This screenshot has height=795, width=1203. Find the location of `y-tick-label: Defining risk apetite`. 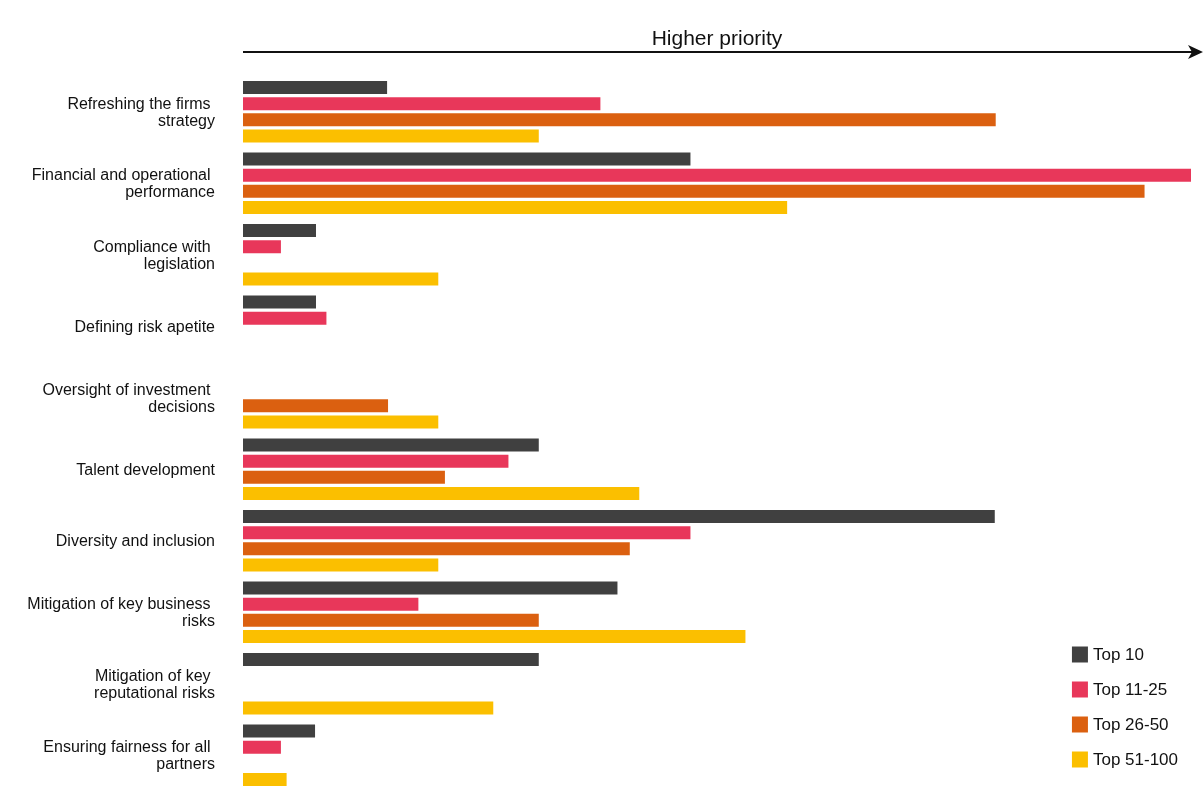

y-tick-label: Defining risk apetite is located at coordinates (145, 326).